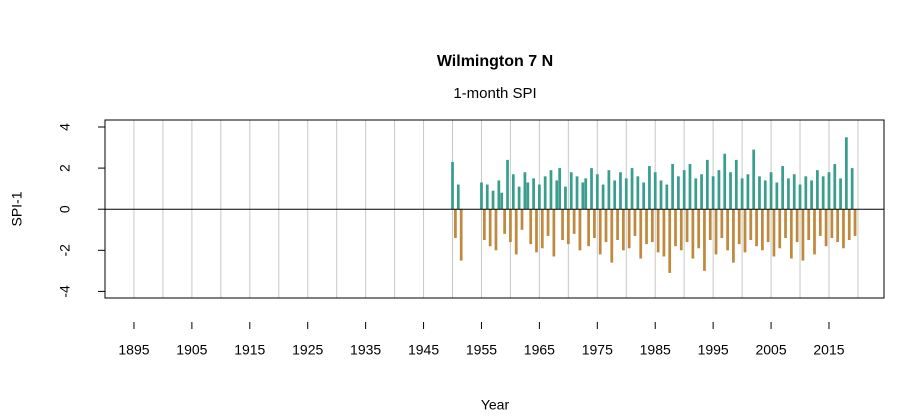 The height and width of the screenshot is (420, 900). I want to click on x-tick-label: 1925, so click(307, 350).